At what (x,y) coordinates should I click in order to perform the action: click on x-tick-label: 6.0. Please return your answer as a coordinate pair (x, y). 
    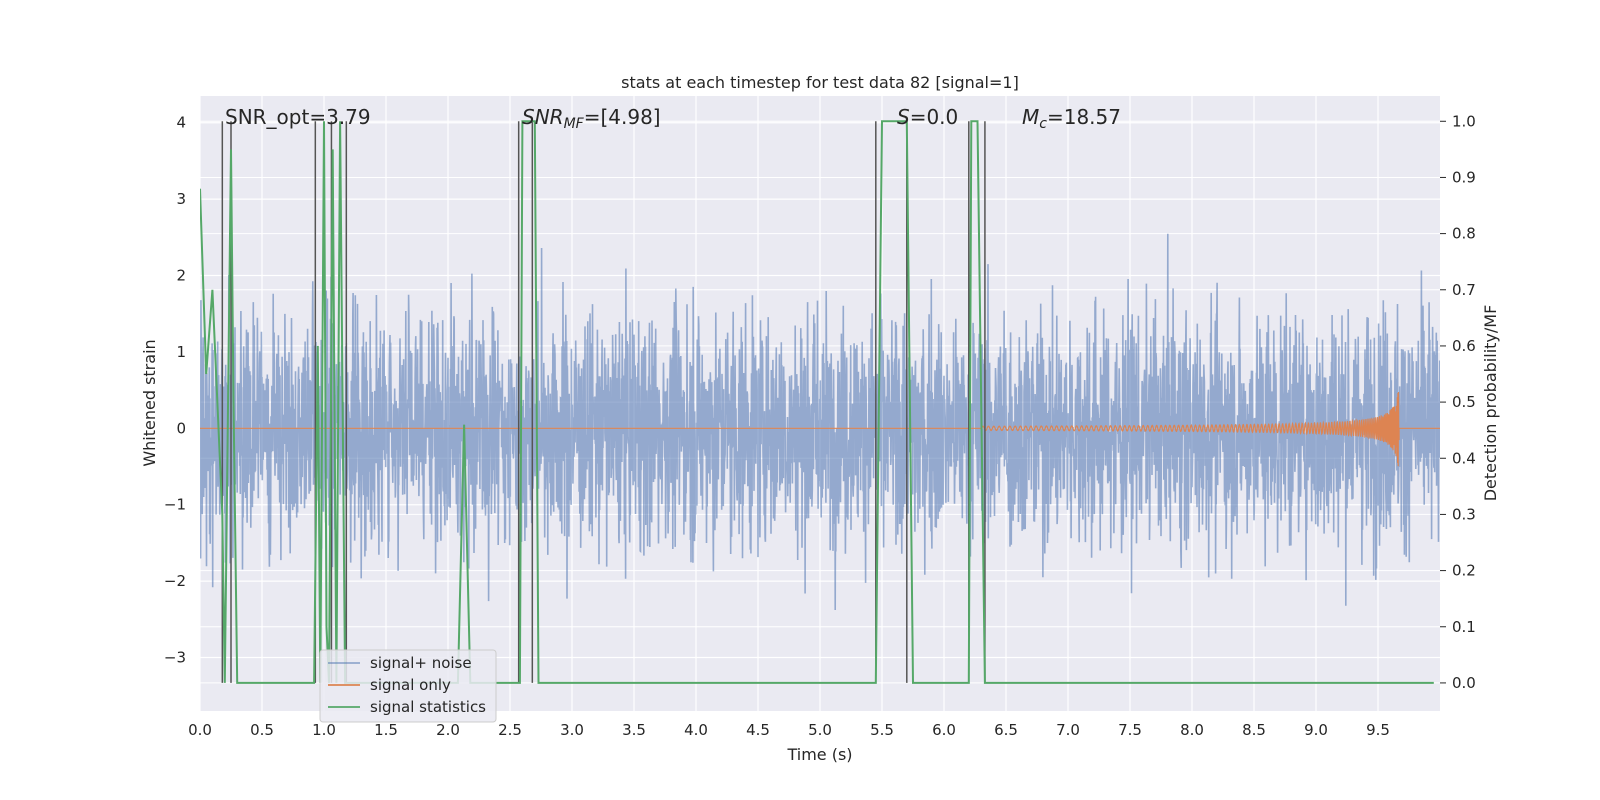
    Looking at the image, I should click on (944, 730).